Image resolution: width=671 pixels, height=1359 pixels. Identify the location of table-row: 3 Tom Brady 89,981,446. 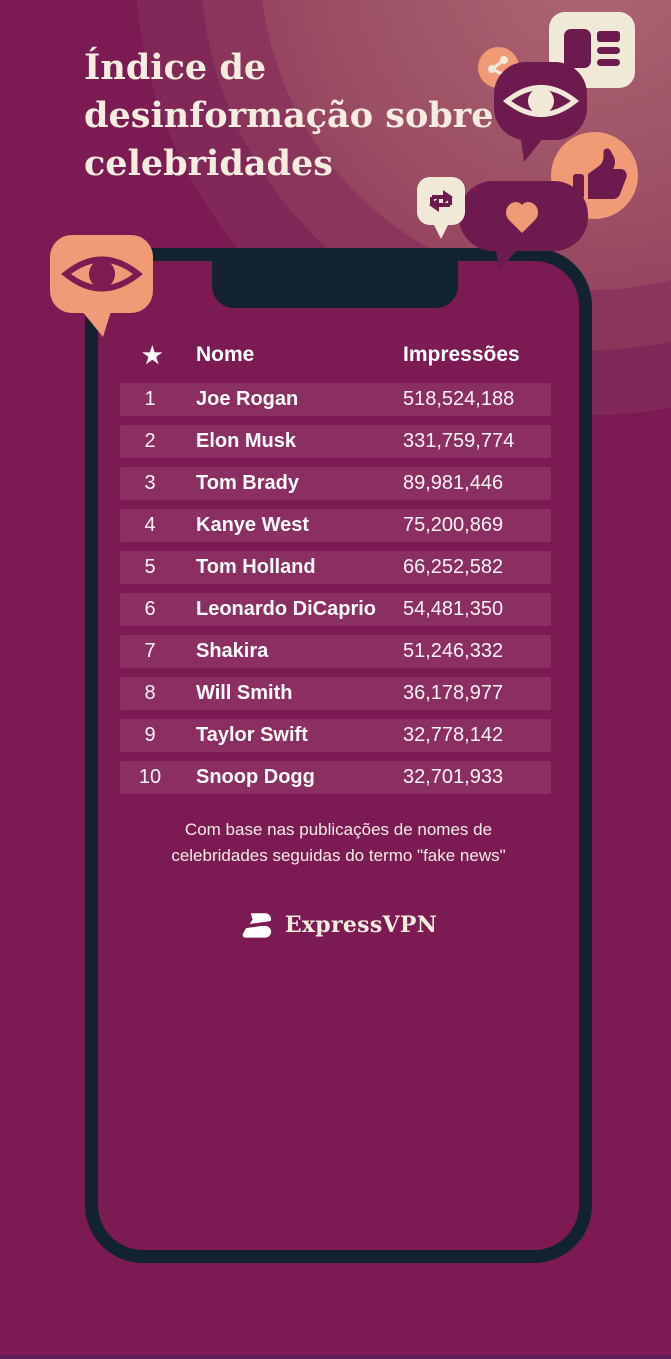
(335, 483).